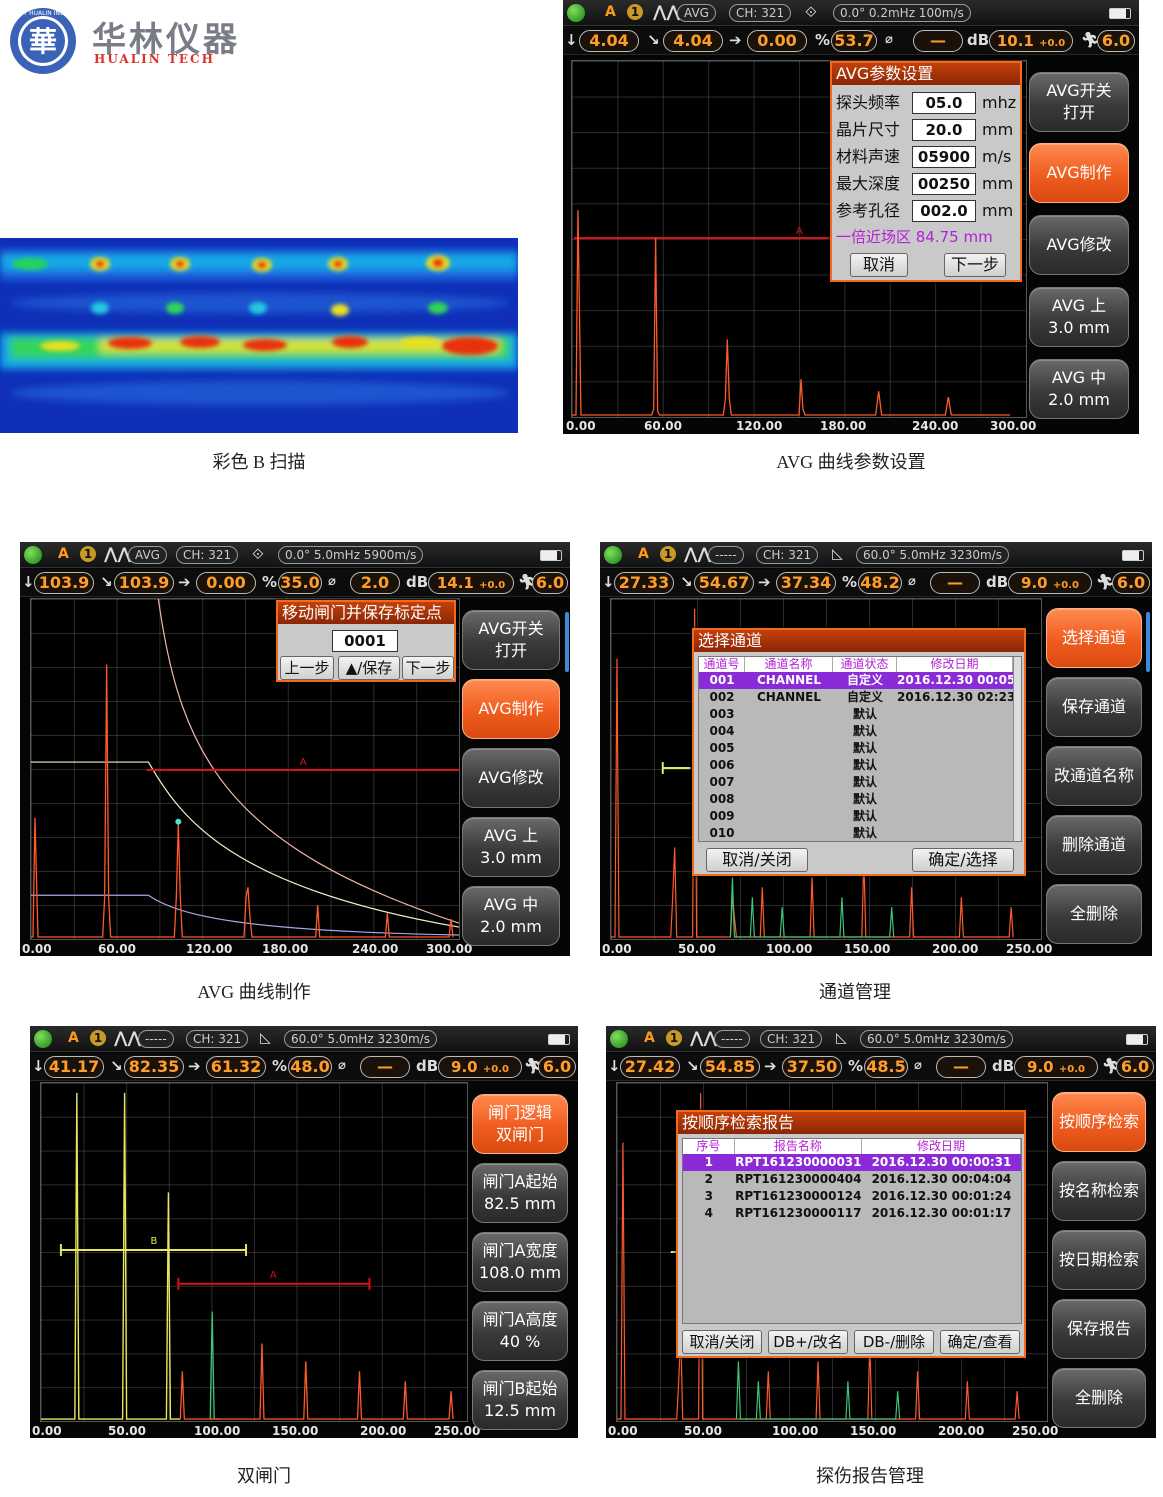 The height and width of the screenshot is (1497, 1163). What do you see at coordinates (852, 1196) in the screenshot?
I see `table-row: 3 RPT161230000124 2016.12.30 00:01:24` at bounding box center [852, 1196].